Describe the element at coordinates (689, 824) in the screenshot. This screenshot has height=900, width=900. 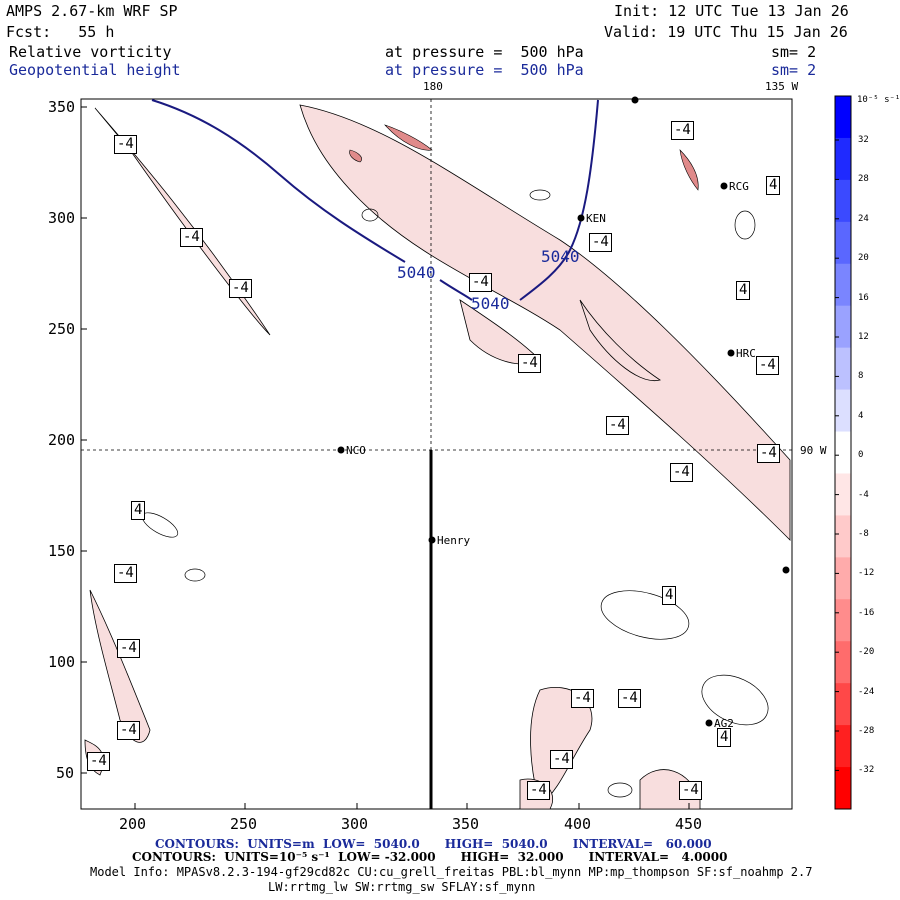
I see `x-tick-label: 450` at that location.